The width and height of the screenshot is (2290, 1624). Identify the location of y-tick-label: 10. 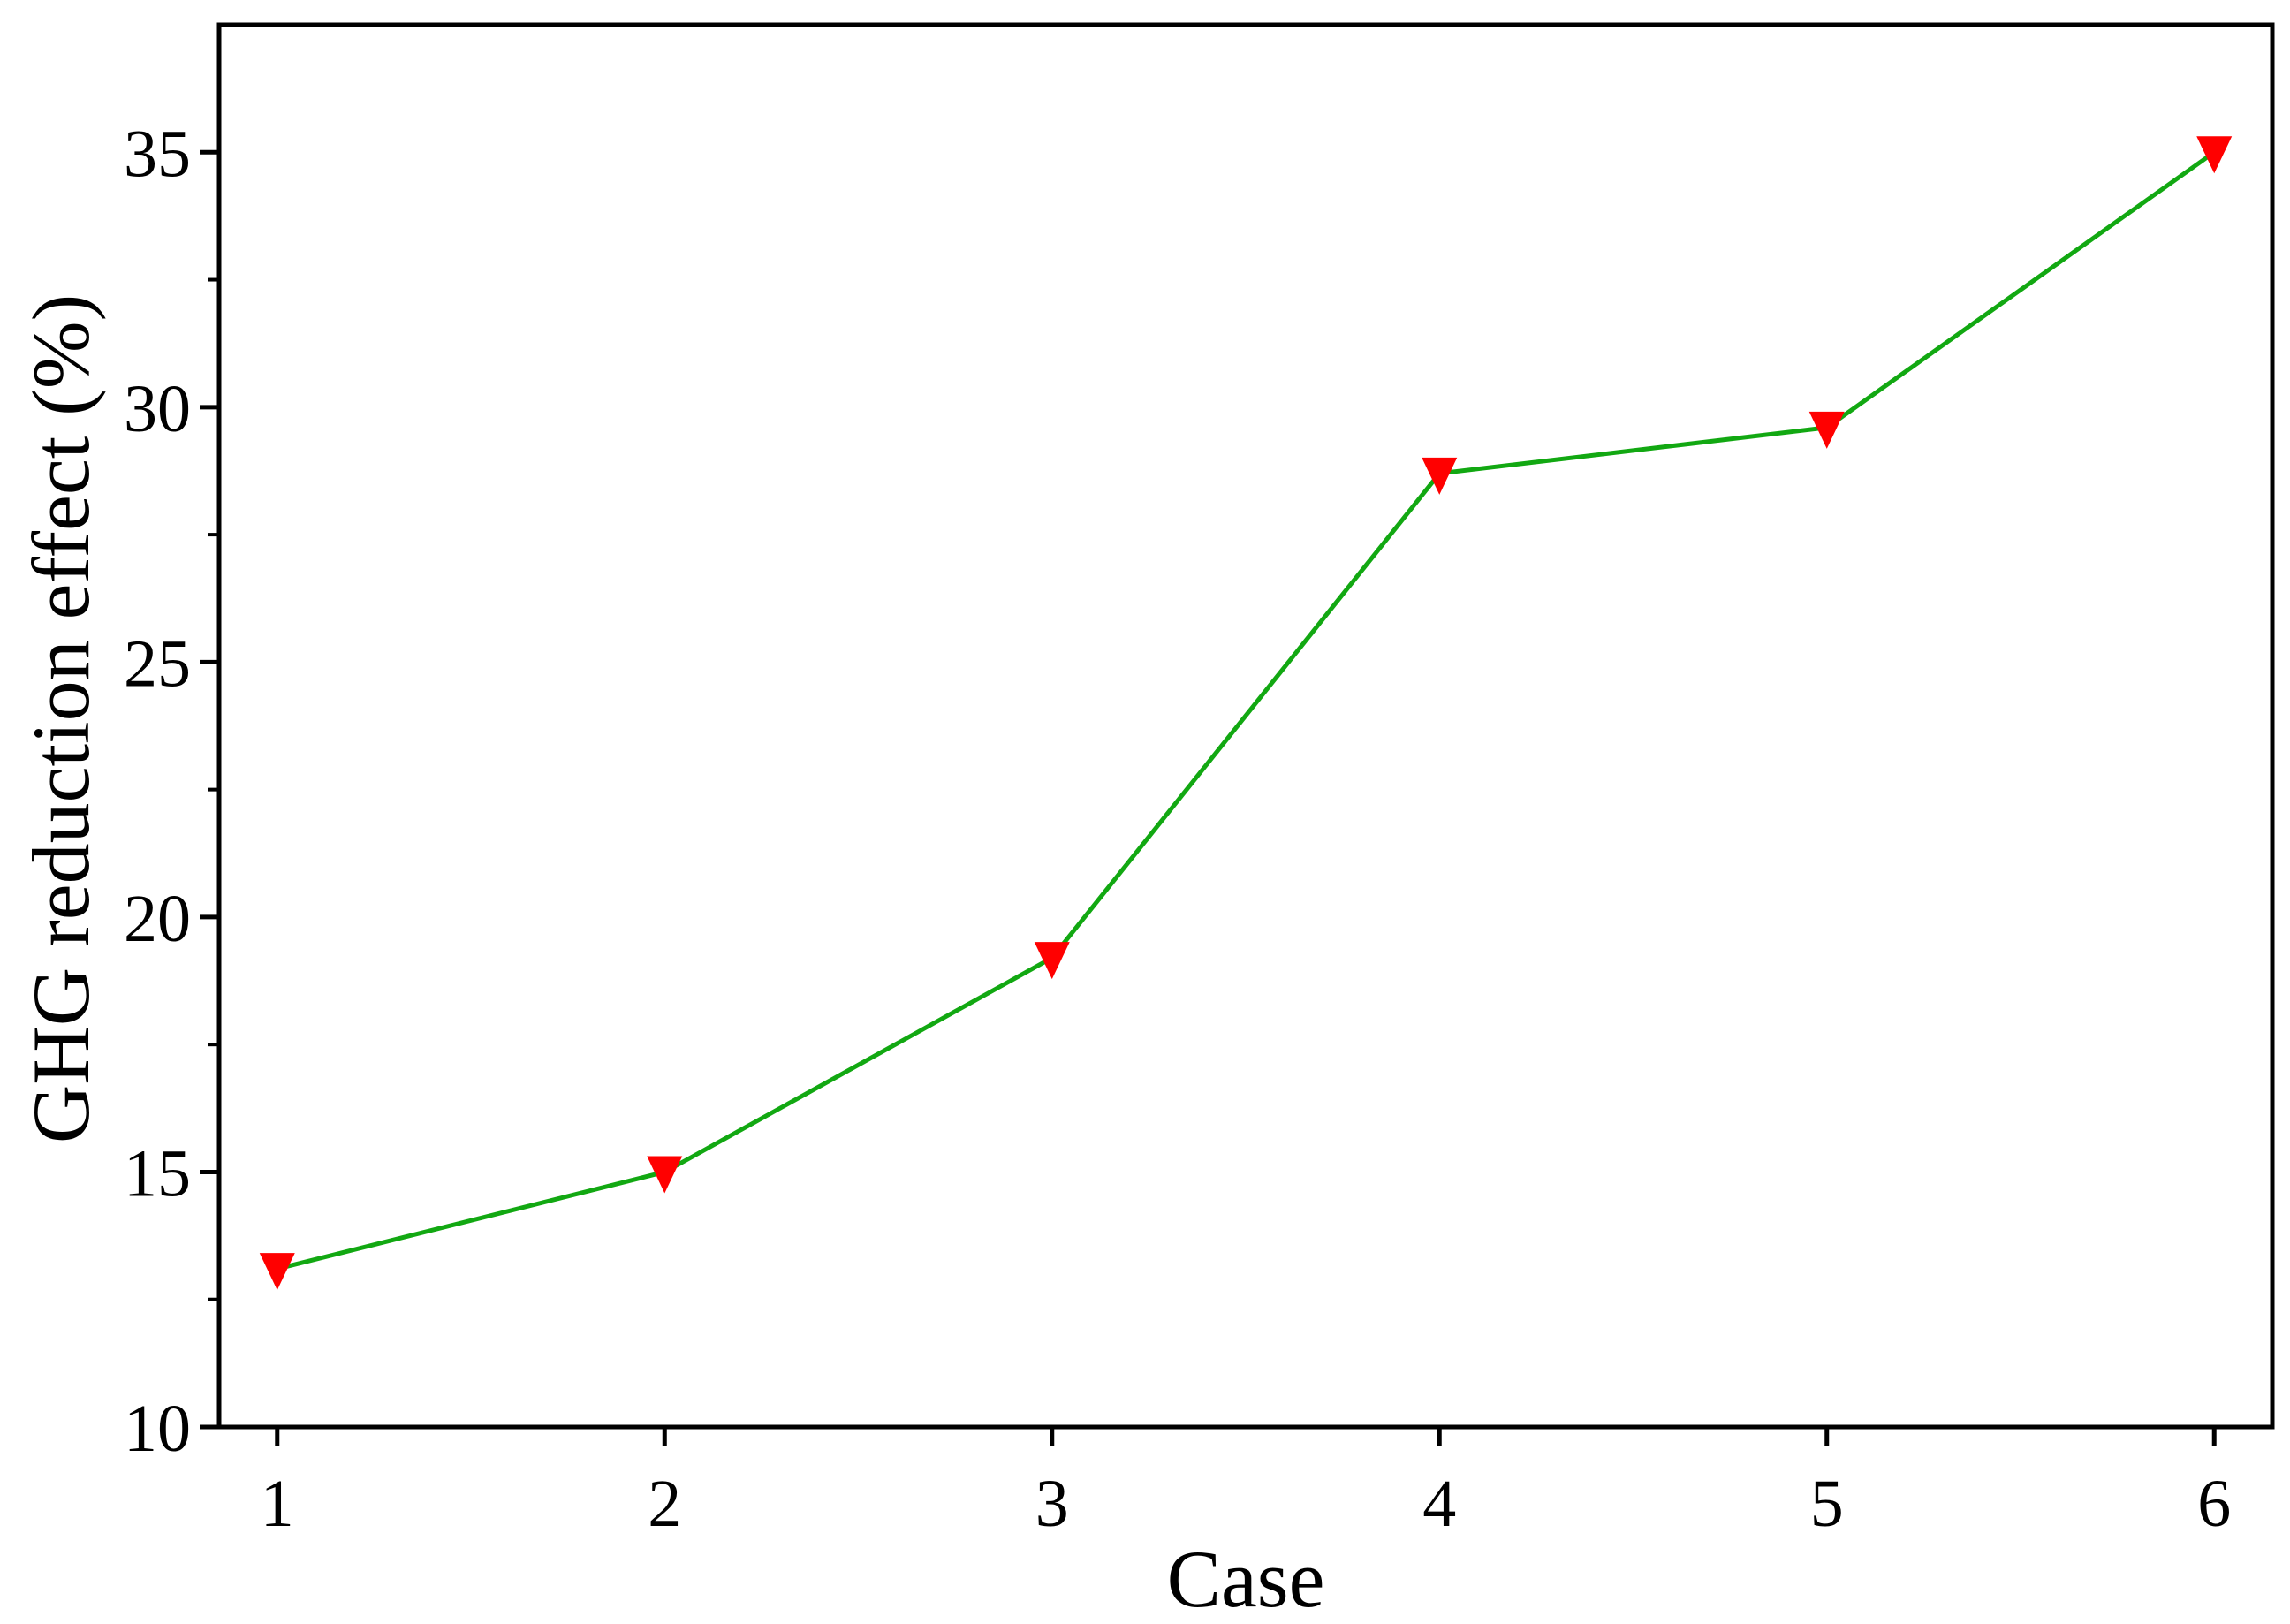
(157, 1429).